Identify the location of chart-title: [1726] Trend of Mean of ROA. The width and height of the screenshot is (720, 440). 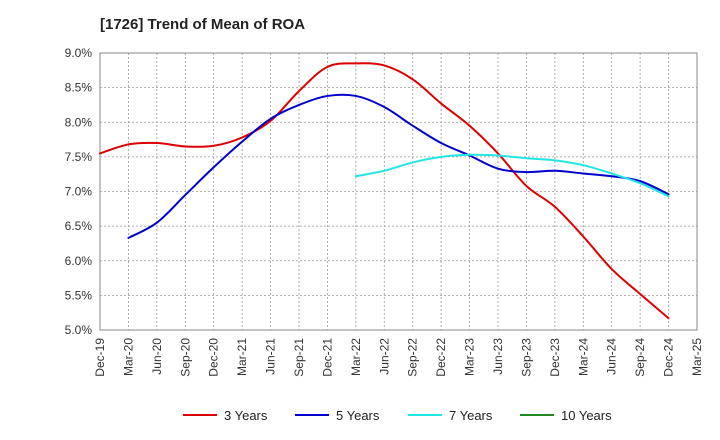
(202, 24).